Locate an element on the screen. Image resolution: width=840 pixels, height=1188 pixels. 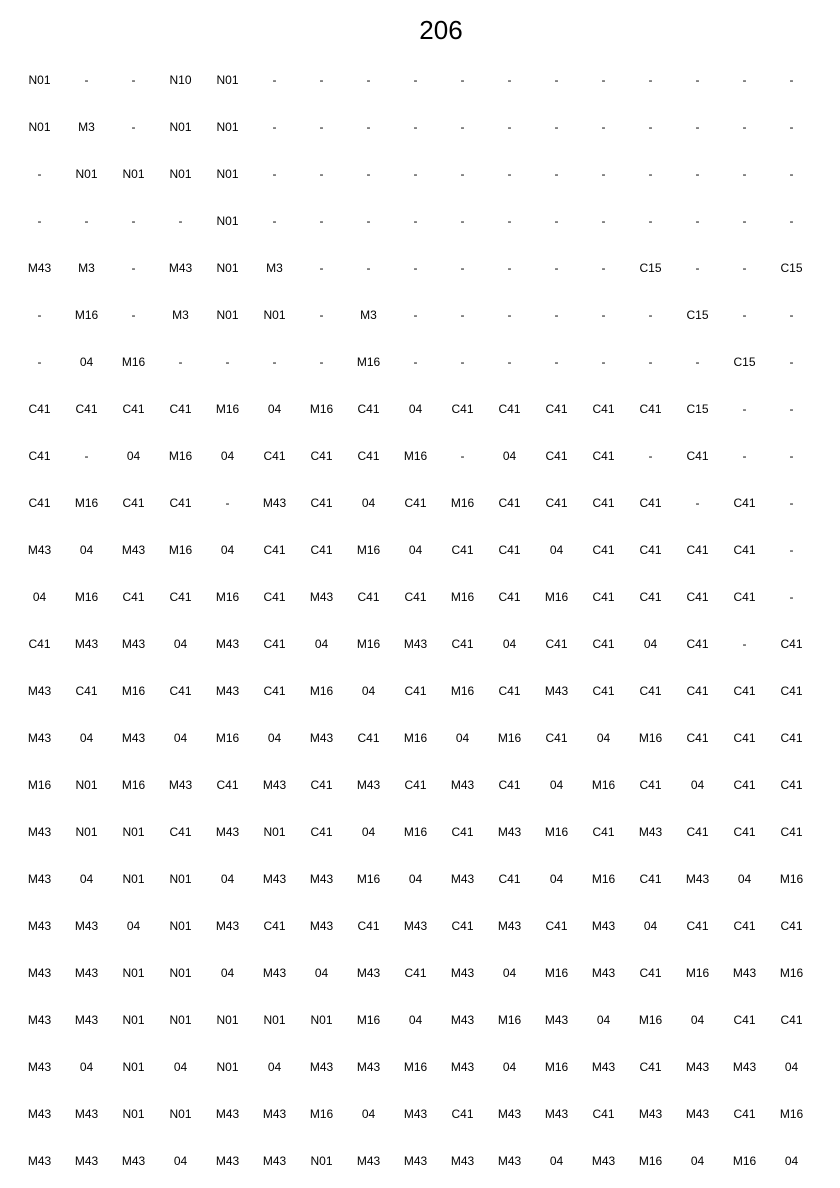
grid-row: N01 - - N10 N01 - - - - - - - - - - - - is located at coordinates (416, 79).